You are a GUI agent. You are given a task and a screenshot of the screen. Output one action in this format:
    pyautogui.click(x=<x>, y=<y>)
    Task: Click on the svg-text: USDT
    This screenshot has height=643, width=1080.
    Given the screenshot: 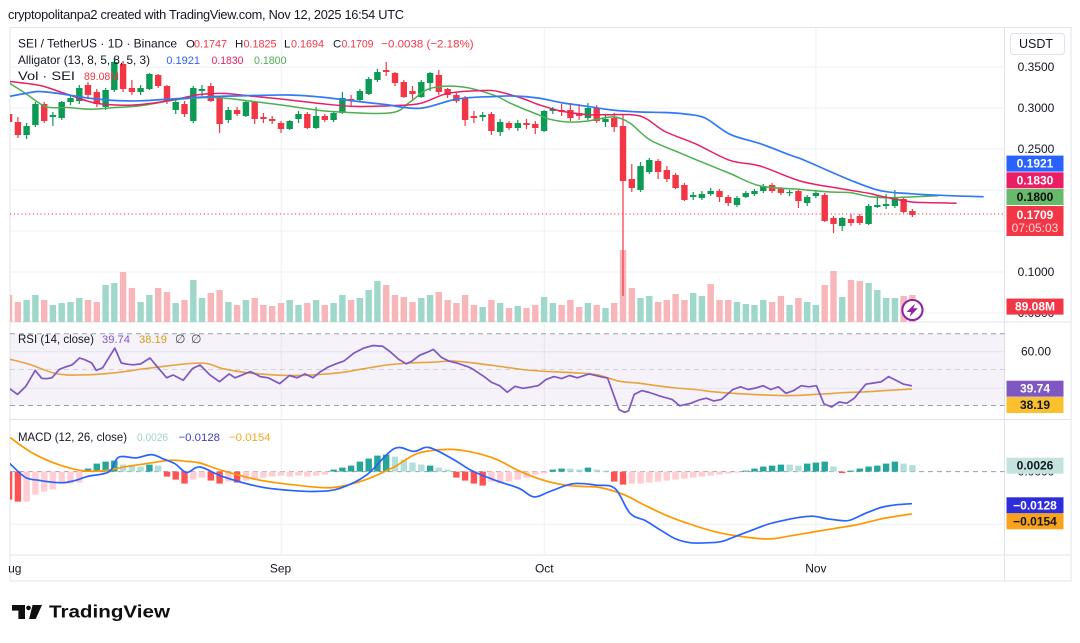 What is the action you would take?
    pyautogui.click(x=1036, y=44)
    